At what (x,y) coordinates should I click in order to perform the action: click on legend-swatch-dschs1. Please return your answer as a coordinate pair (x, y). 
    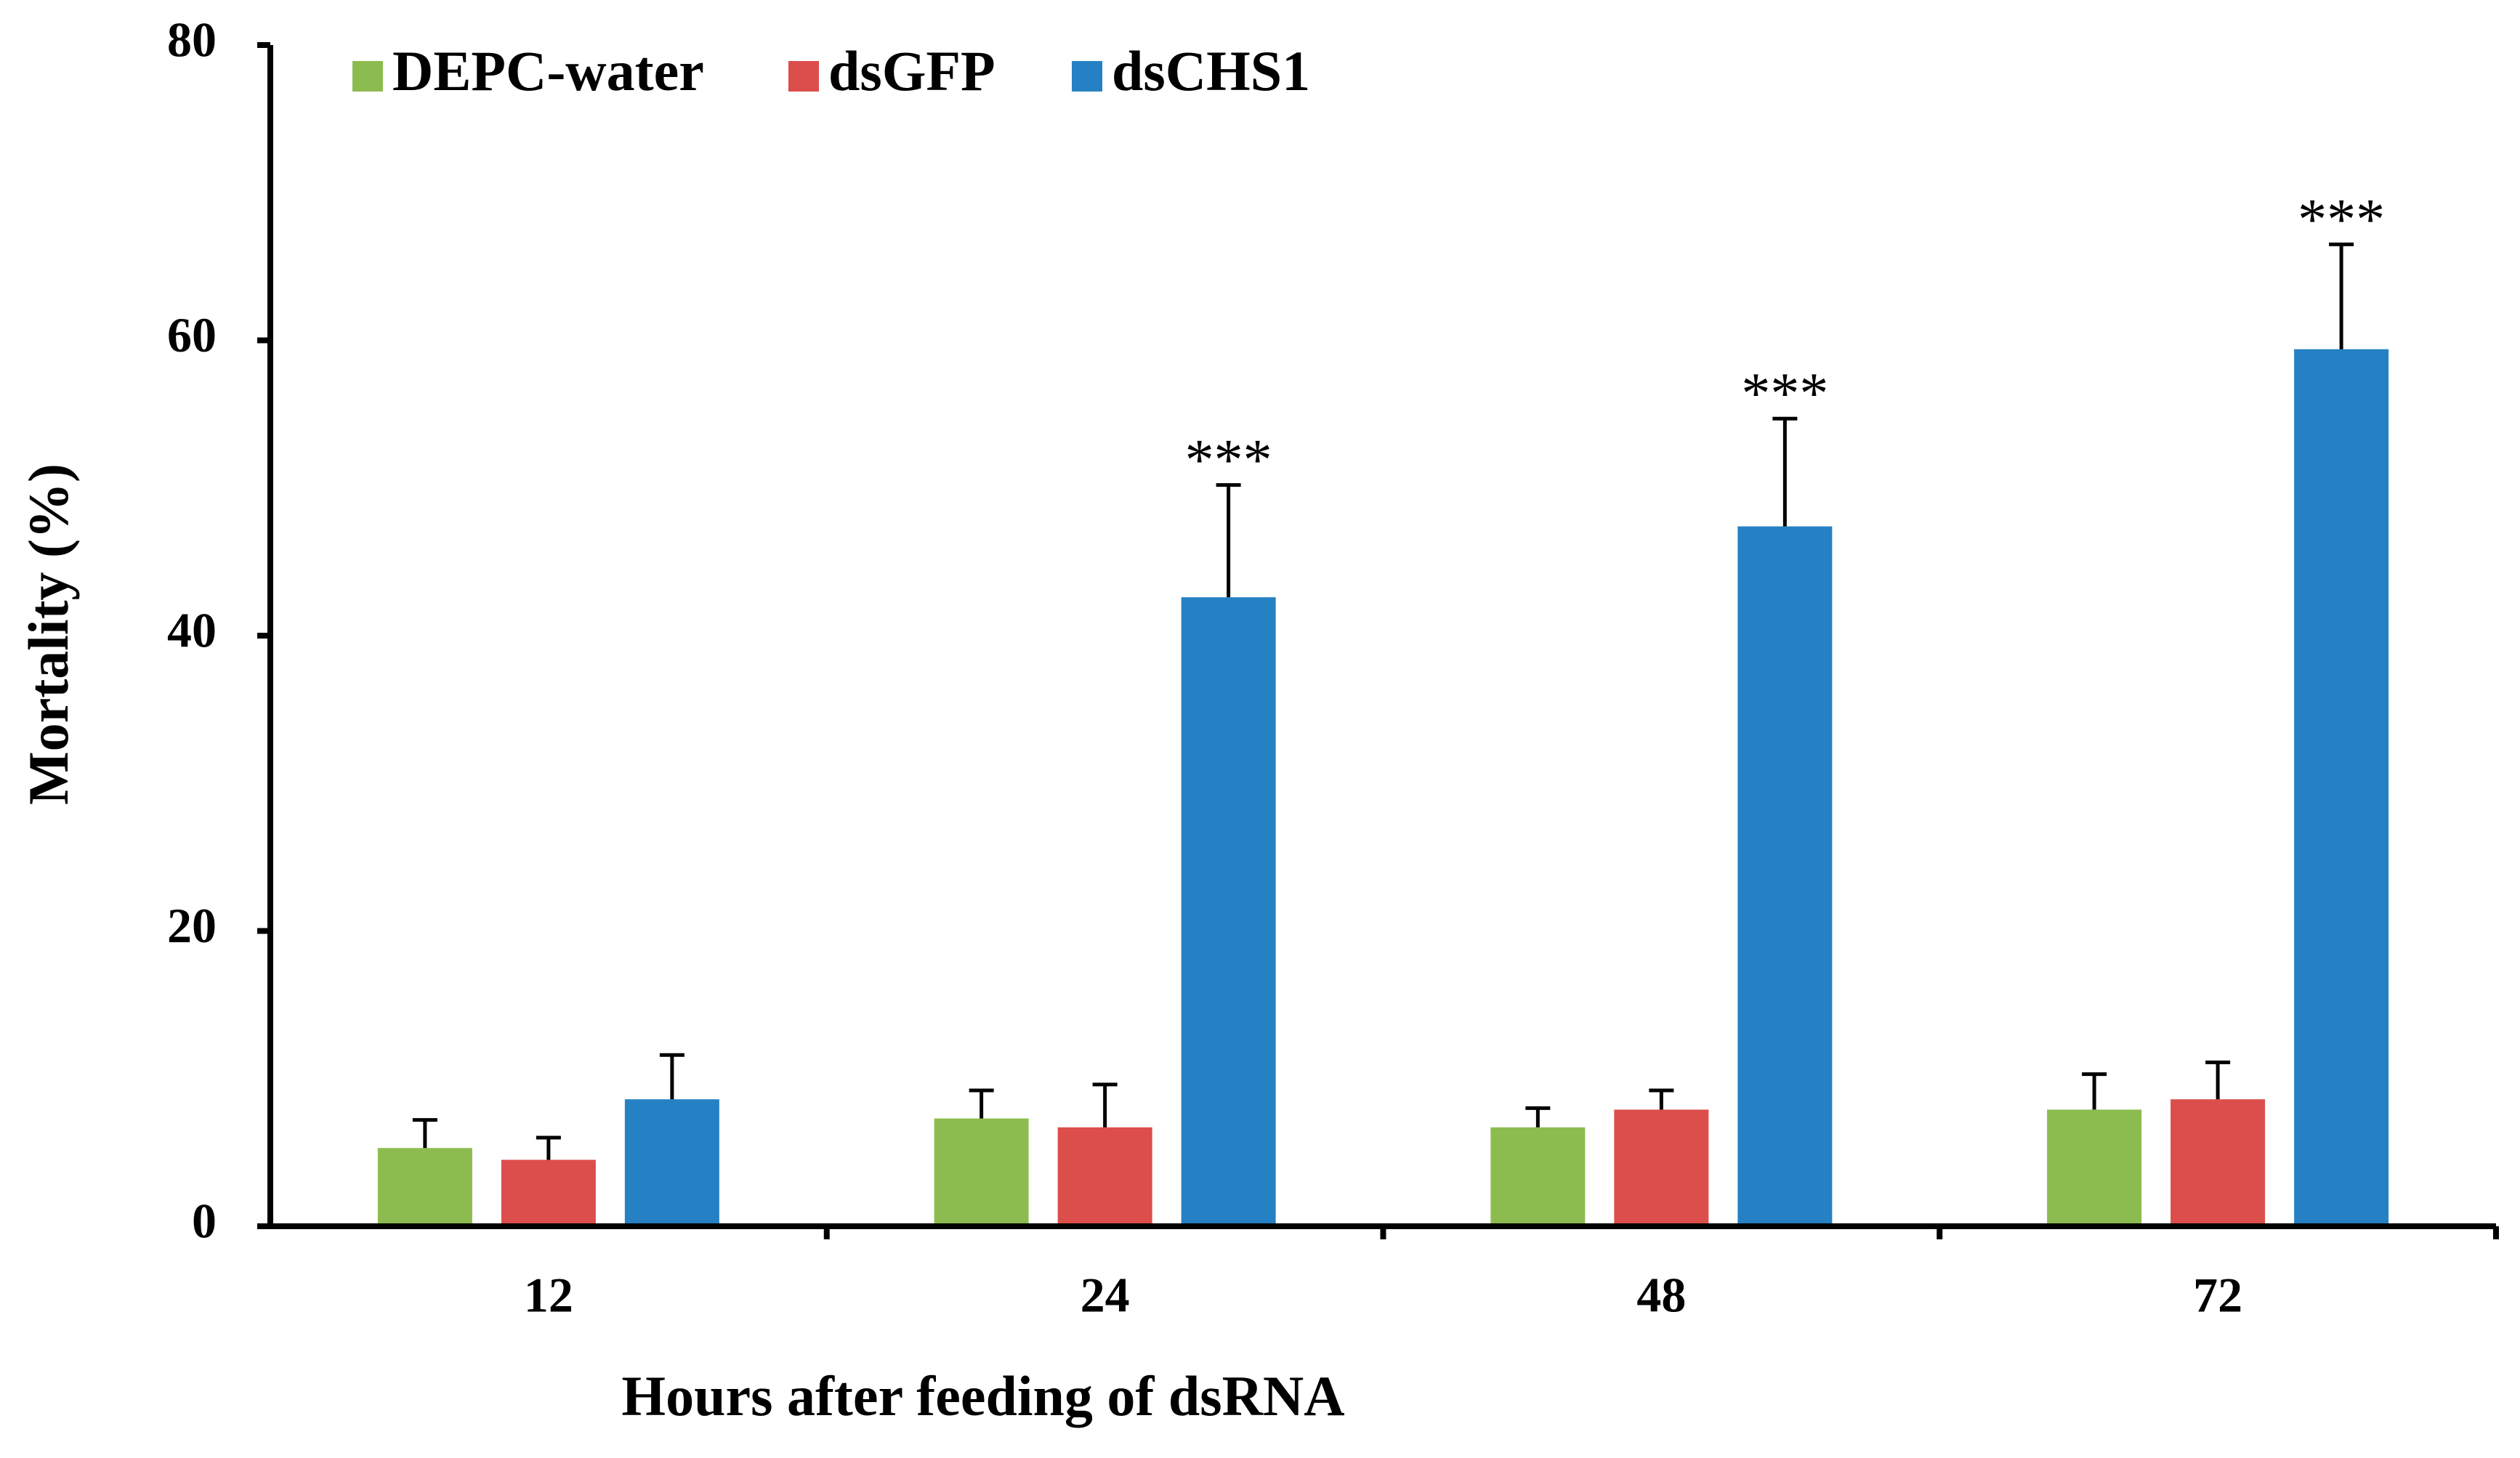
    Looking at the image, I should click on (1087, 76).